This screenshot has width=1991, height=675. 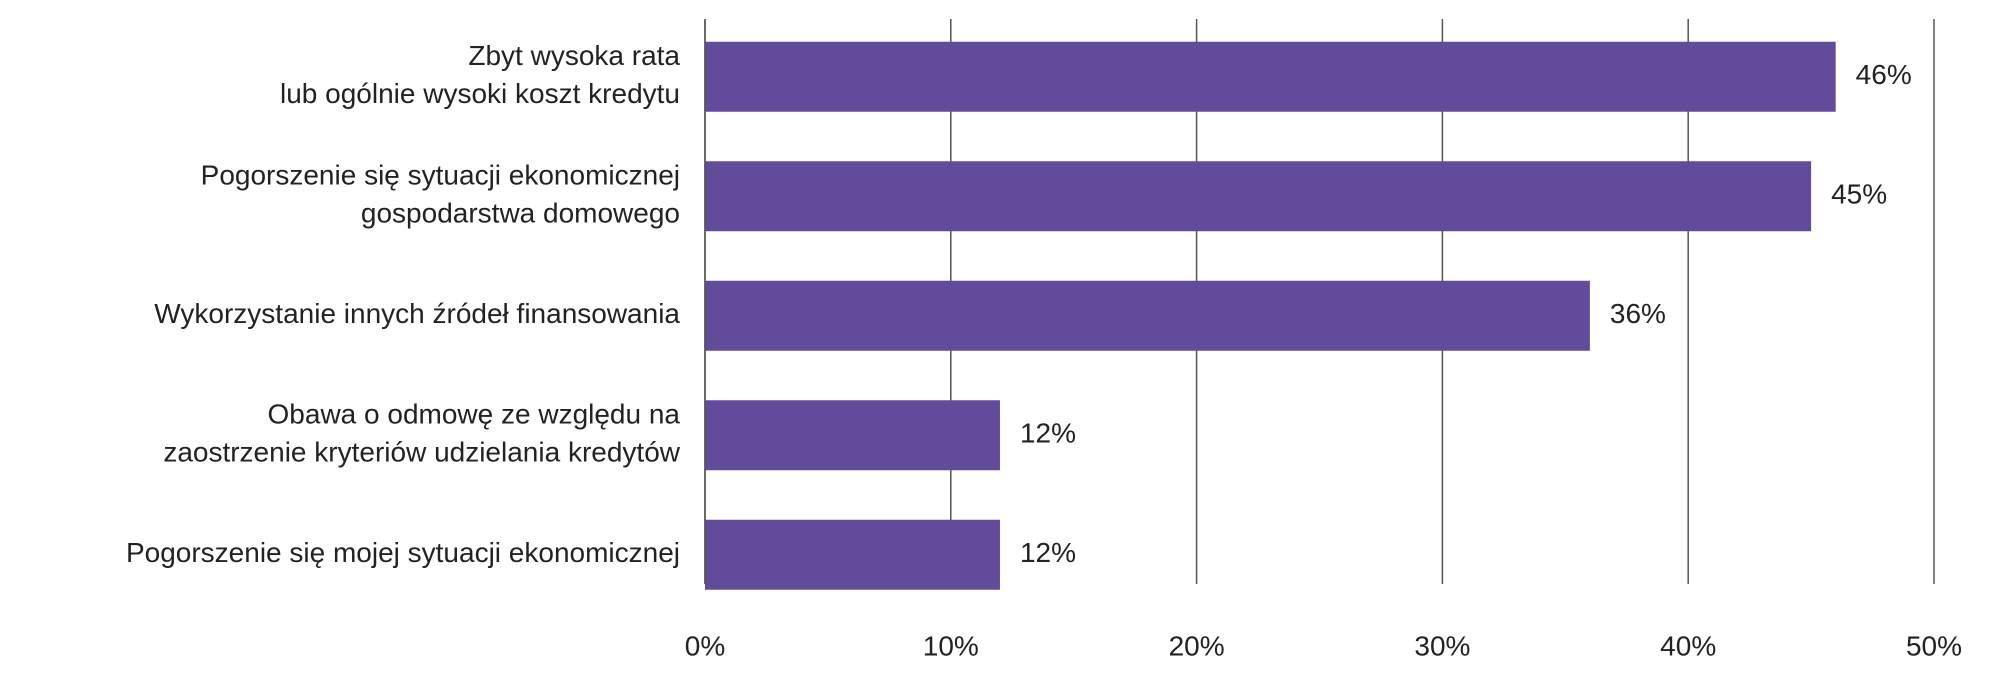 What do you see at coordinates (705, 645) in the screenshot?
I see `x-tick-label: 0%` at bounding box center [705, 645].